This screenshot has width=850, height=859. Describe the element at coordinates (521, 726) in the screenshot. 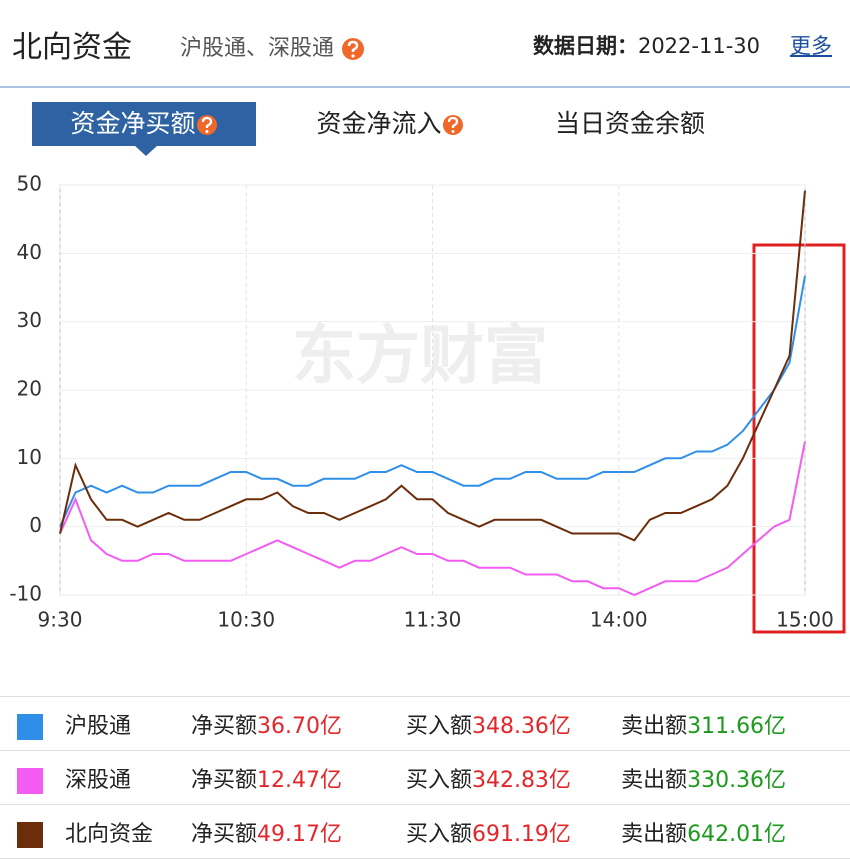

I see `summary-value: 348.36亿` at that location.